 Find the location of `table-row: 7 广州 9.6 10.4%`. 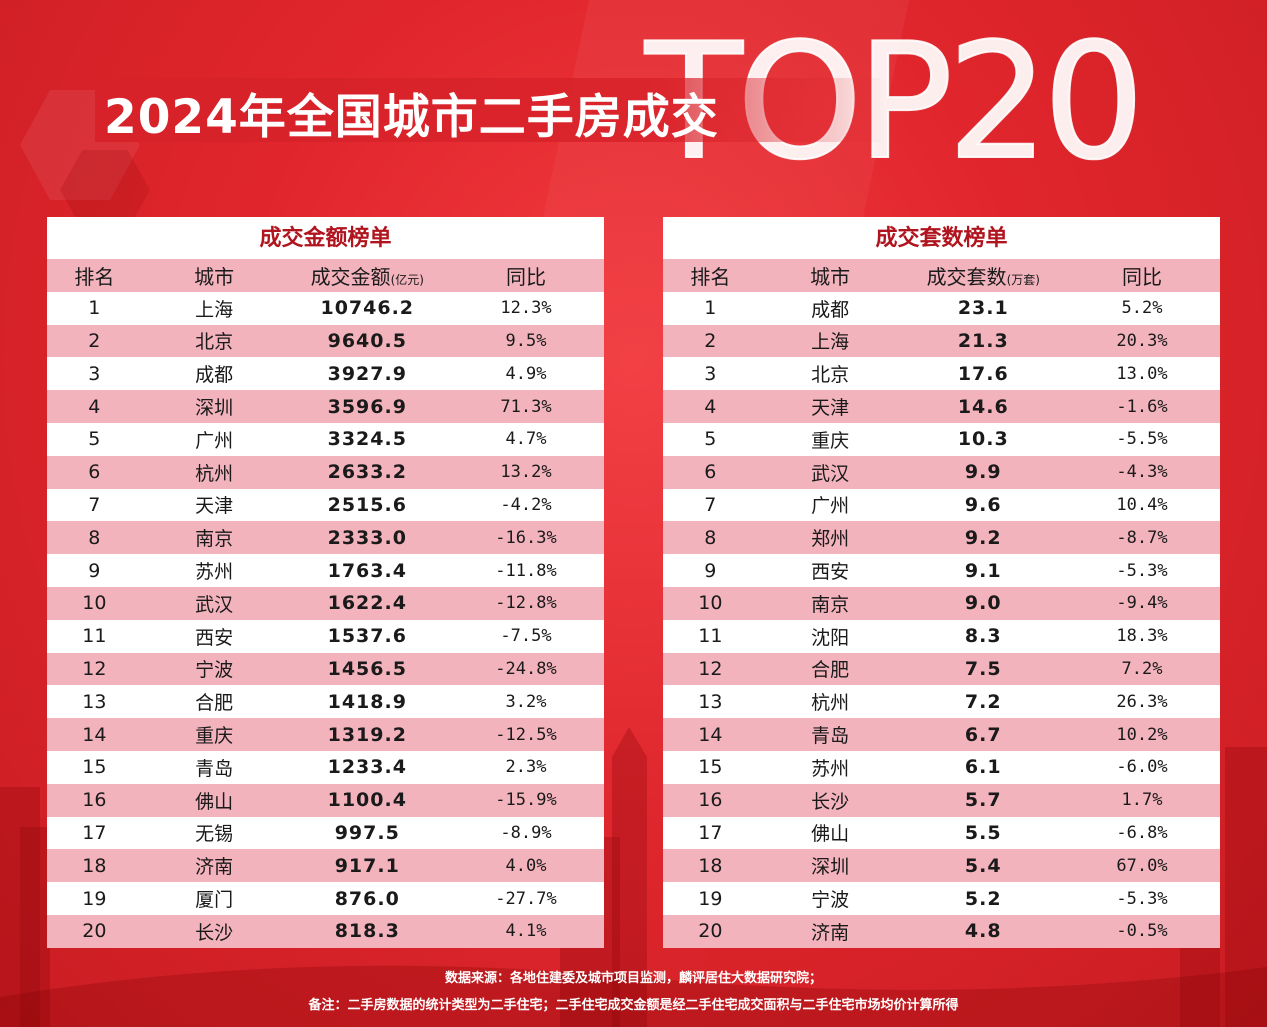

table-row: 7 广州 9.6 10.4% is located at coordinates (941, 505).